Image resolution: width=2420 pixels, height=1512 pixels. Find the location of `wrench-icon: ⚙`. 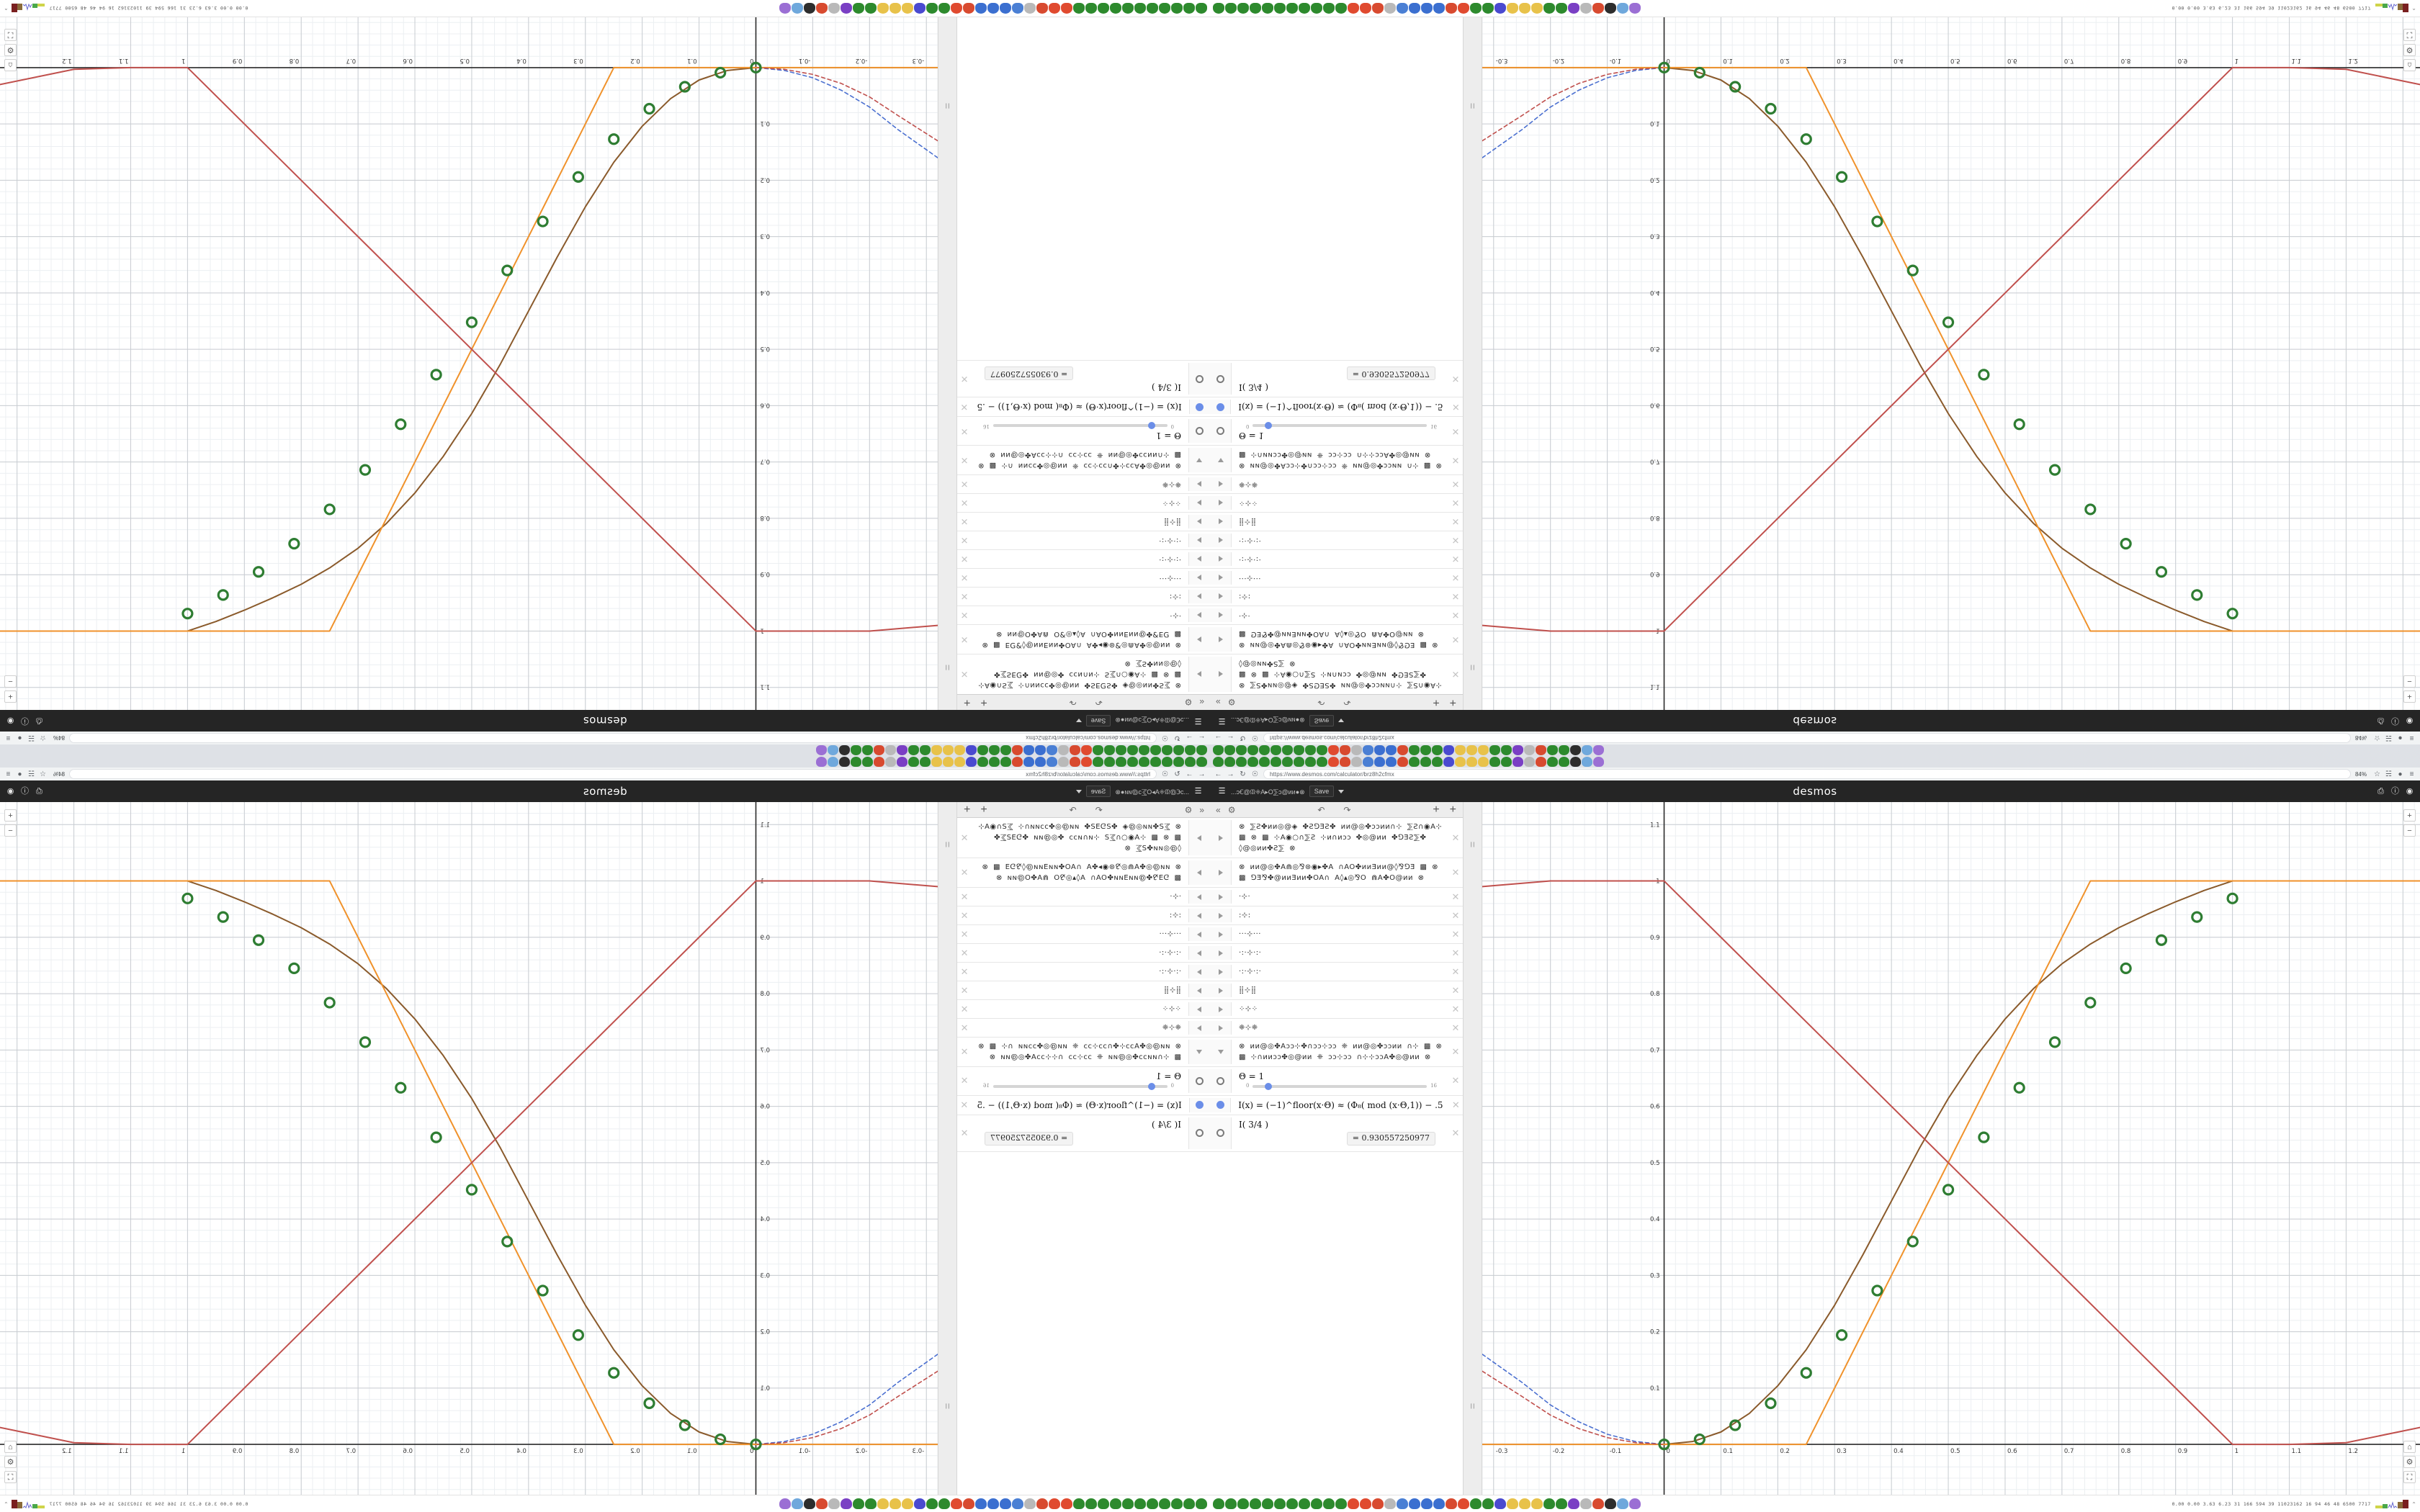

wrench-icon: ⚙ is located at coordinates (10, 1462).